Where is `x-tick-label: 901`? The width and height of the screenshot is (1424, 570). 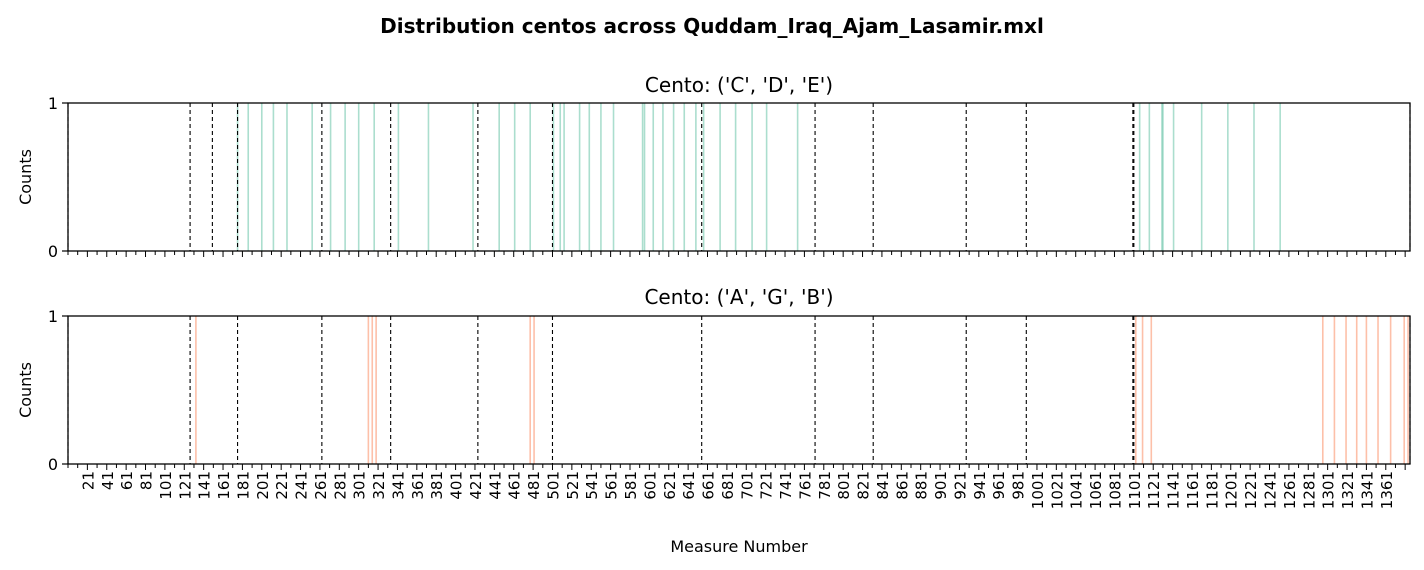
x-tick-label: 901 is located at coordinates (941, 485).